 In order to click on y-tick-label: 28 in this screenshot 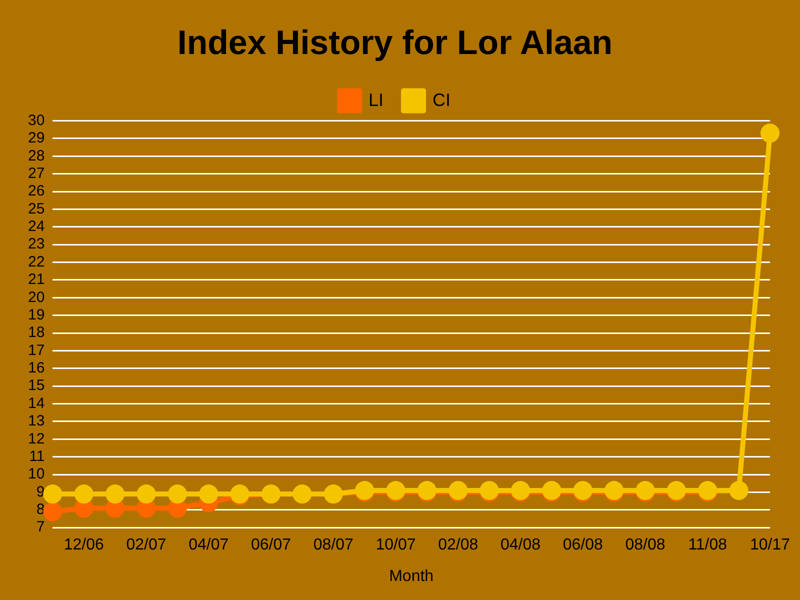, I will do `click(36, 155)`.